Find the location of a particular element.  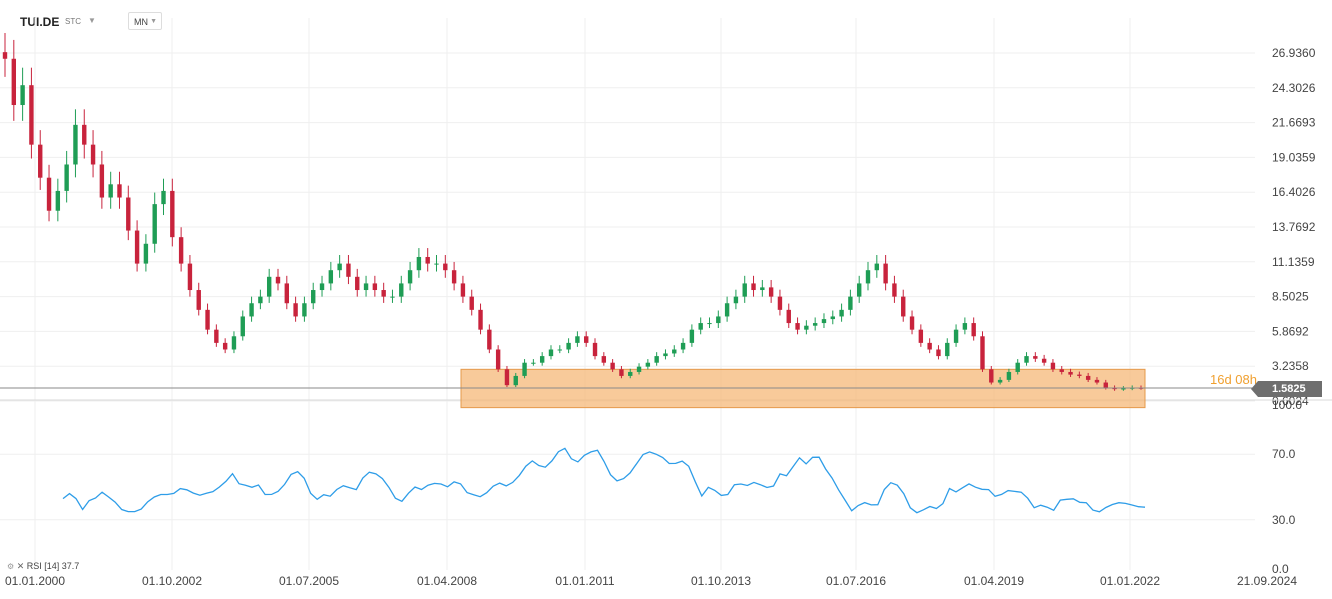

rsi-axis-label: 0.0 is located at coordinates (1280, 569).